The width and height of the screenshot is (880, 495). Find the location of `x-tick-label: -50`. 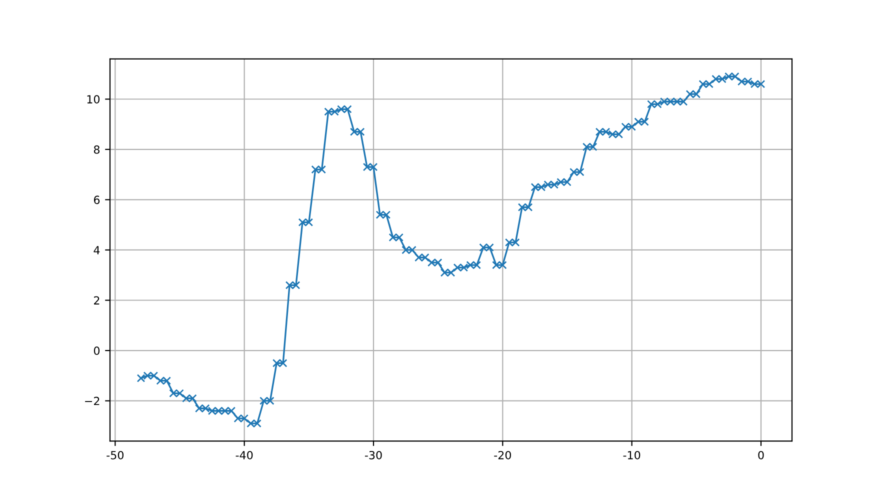

x-tick-label: -50 is located at coordinates (115, 455).